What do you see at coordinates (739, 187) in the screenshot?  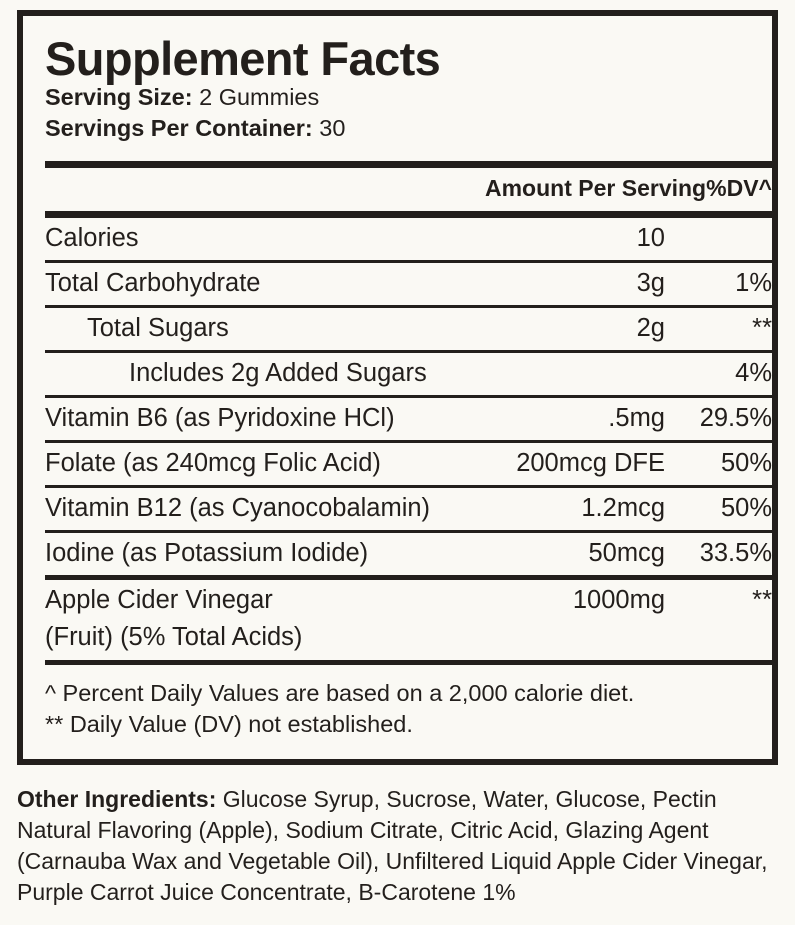 I see `header-daily-value: %DV^` at bounding box center [739, 187].